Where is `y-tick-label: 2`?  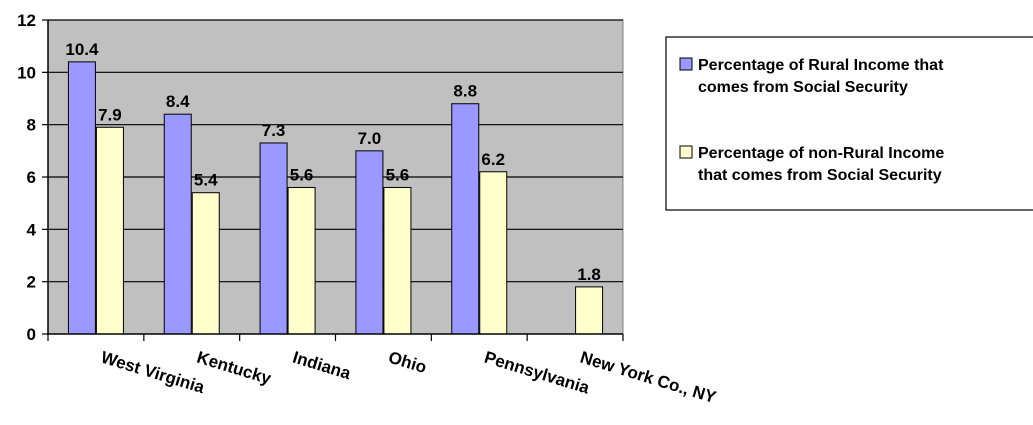
y-tick-label: 2 is located at coordinates (31, 282).